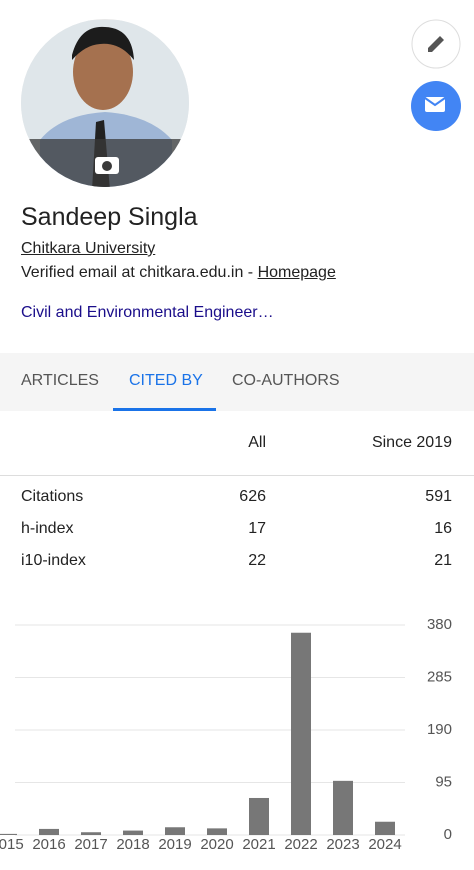  I want to click on column-header: All, so click(257, 442).